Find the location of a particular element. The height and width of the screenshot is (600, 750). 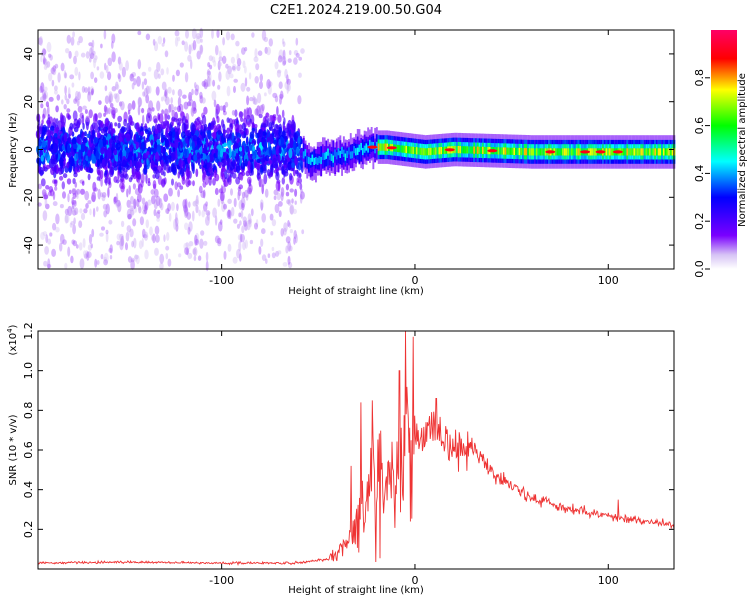

colorbar-tick-label: 0.0 is located at coordinates (699, 269).